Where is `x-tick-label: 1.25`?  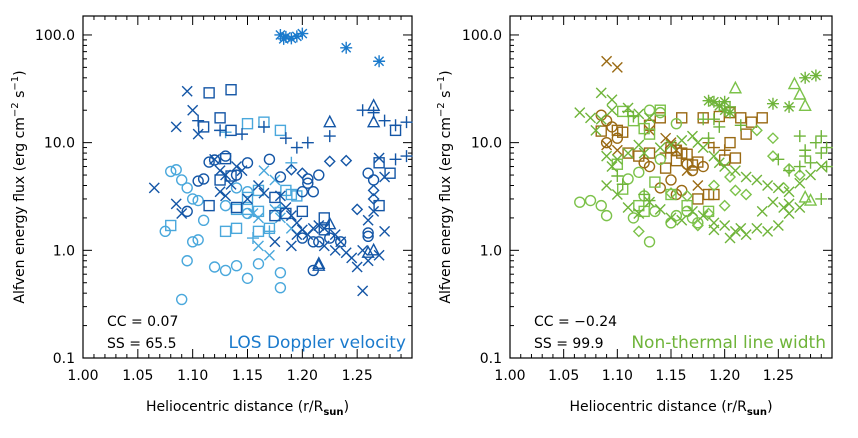 x-tick-label: 1.25 is located at coordinates (357, 376).